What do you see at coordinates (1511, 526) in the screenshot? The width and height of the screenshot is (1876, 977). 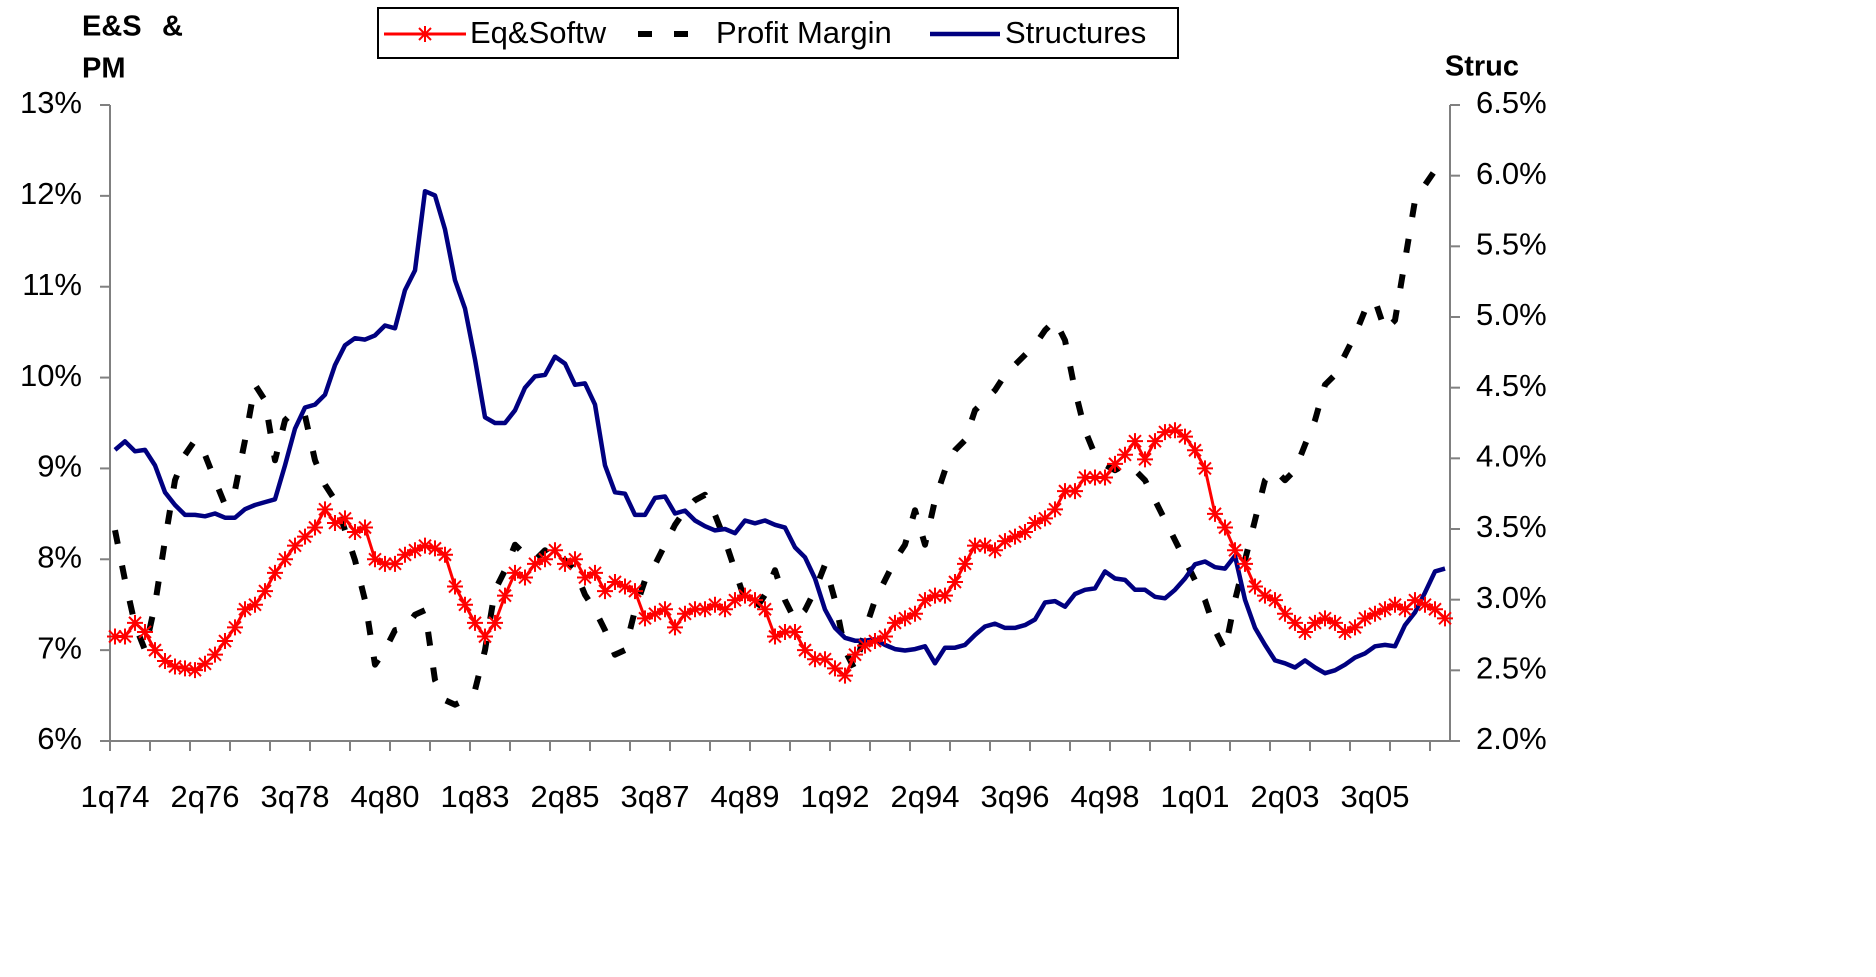 I see `y2-tick-label: 3.5%` at bounding box center [1511, 526].